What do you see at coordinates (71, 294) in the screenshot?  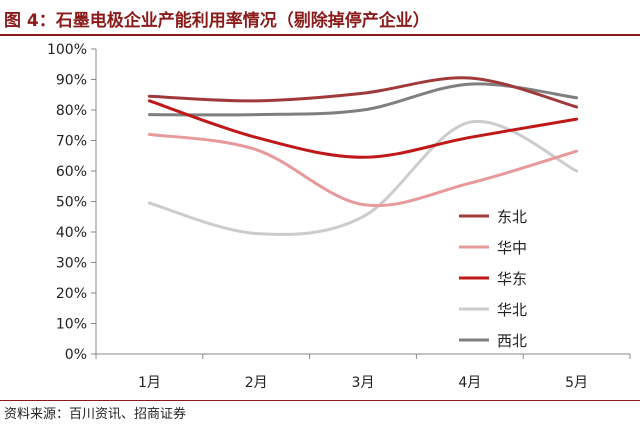 I see `y-tick-label: 20%` at bounding box center [71, 294].